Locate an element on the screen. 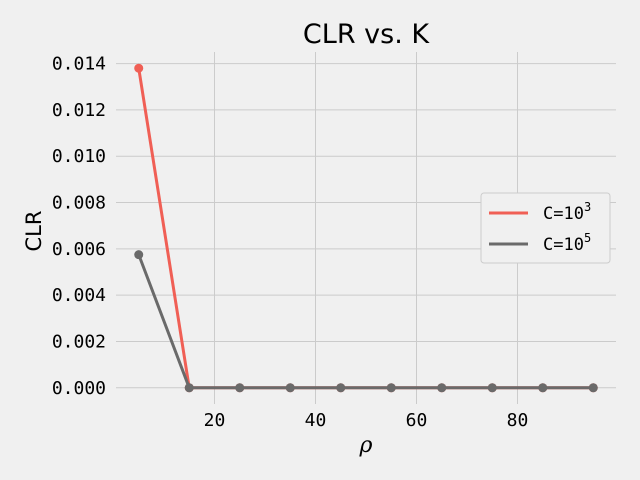 The image size is (640, 480). x-tick-label: 40 is located at coordinates (316, 420).